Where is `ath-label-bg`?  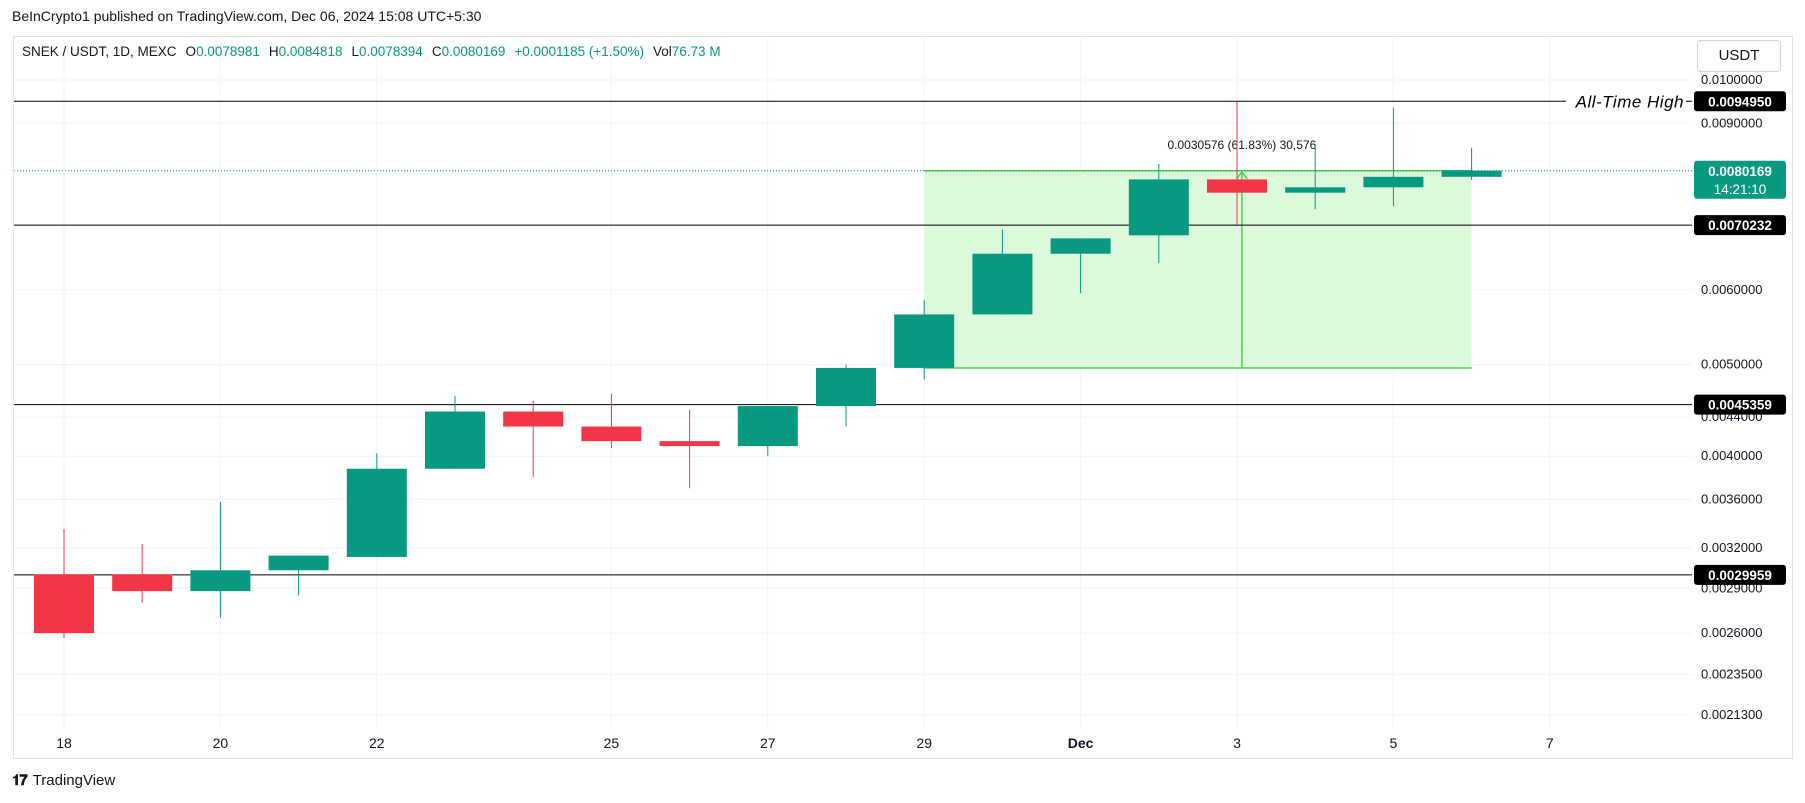
ath-label-bg is located at coordinates (1626, 100).